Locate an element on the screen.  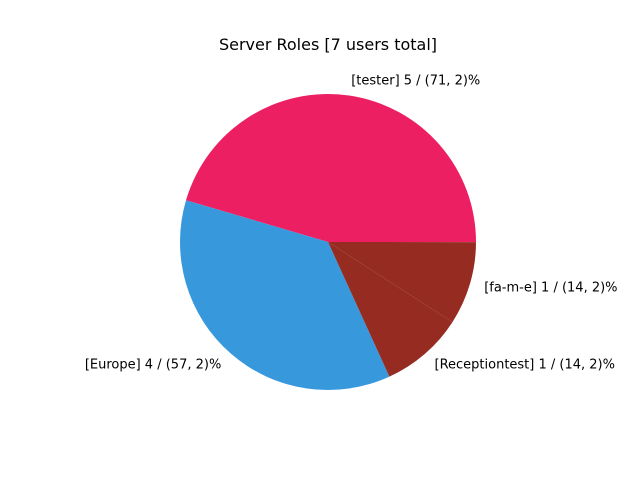
pie-slice-label: [Europe] 4 / (57, 2)% is located at coordinates (153, 365).